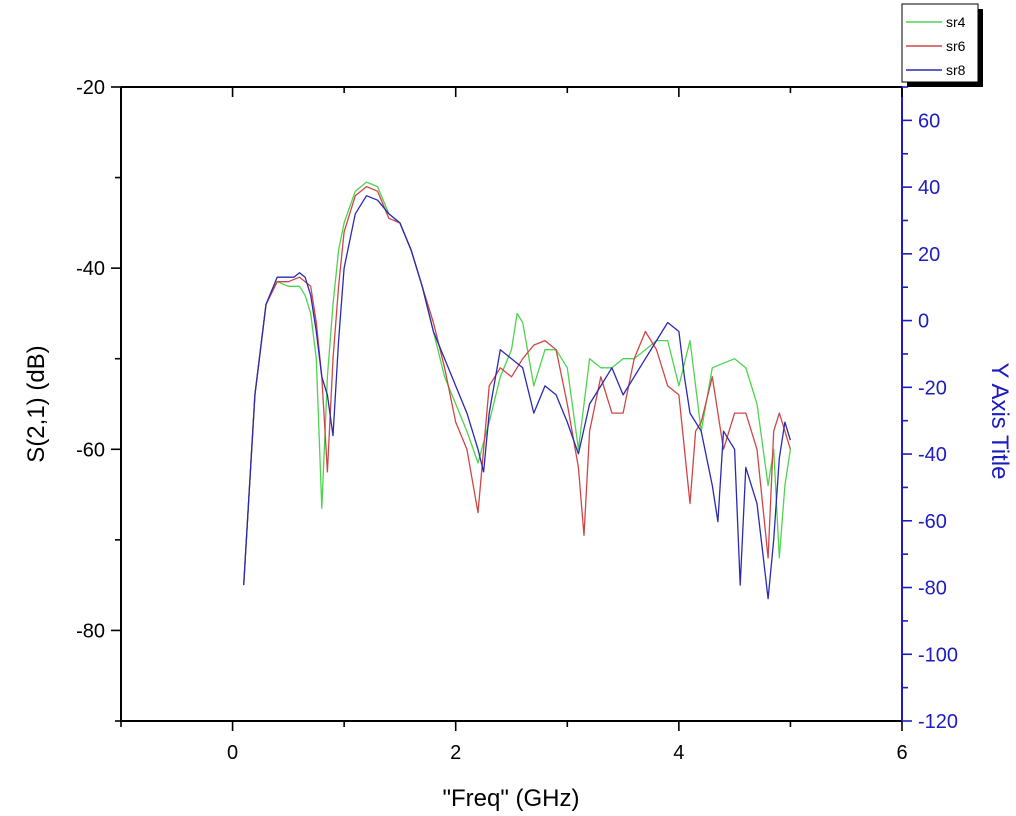 The width and height of the screenshot is (1016, 816). What do you see at coordinates (938, 655) in the screenshot?
I see `y2-tick-label: -100` at bounding box center [938, 655].